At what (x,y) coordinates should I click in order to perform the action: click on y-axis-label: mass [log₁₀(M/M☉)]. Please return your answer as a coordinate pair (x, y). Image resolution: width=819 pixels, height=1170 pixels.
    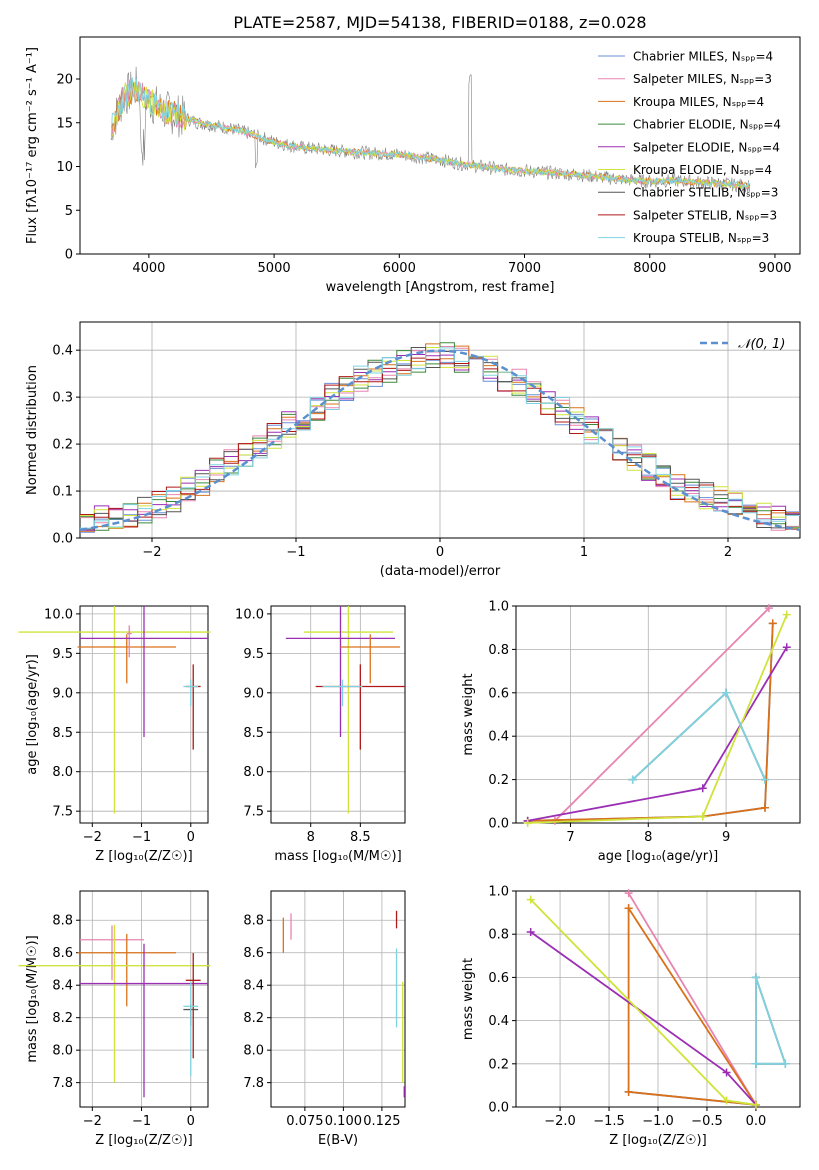
    Looking at the image, I should click on (32, 998).